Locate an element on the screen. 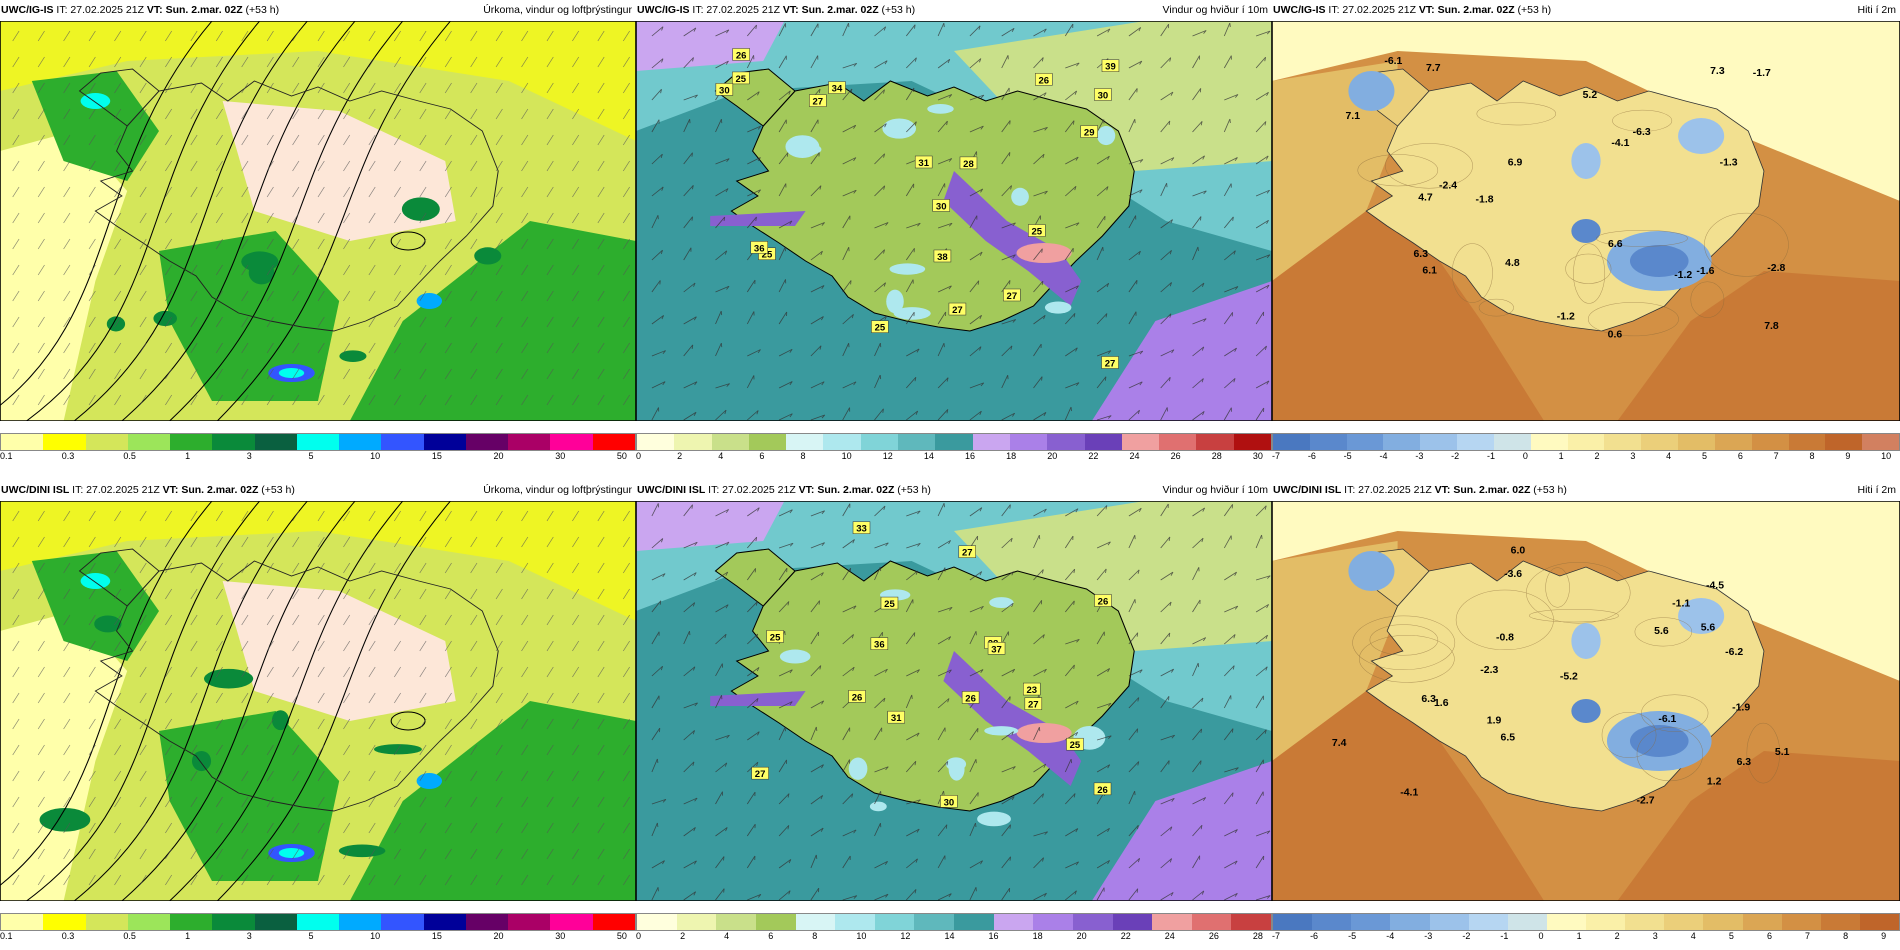 The image size is (1900, 950). temp-value: -4.1 is located at coordinates (1409, 793).